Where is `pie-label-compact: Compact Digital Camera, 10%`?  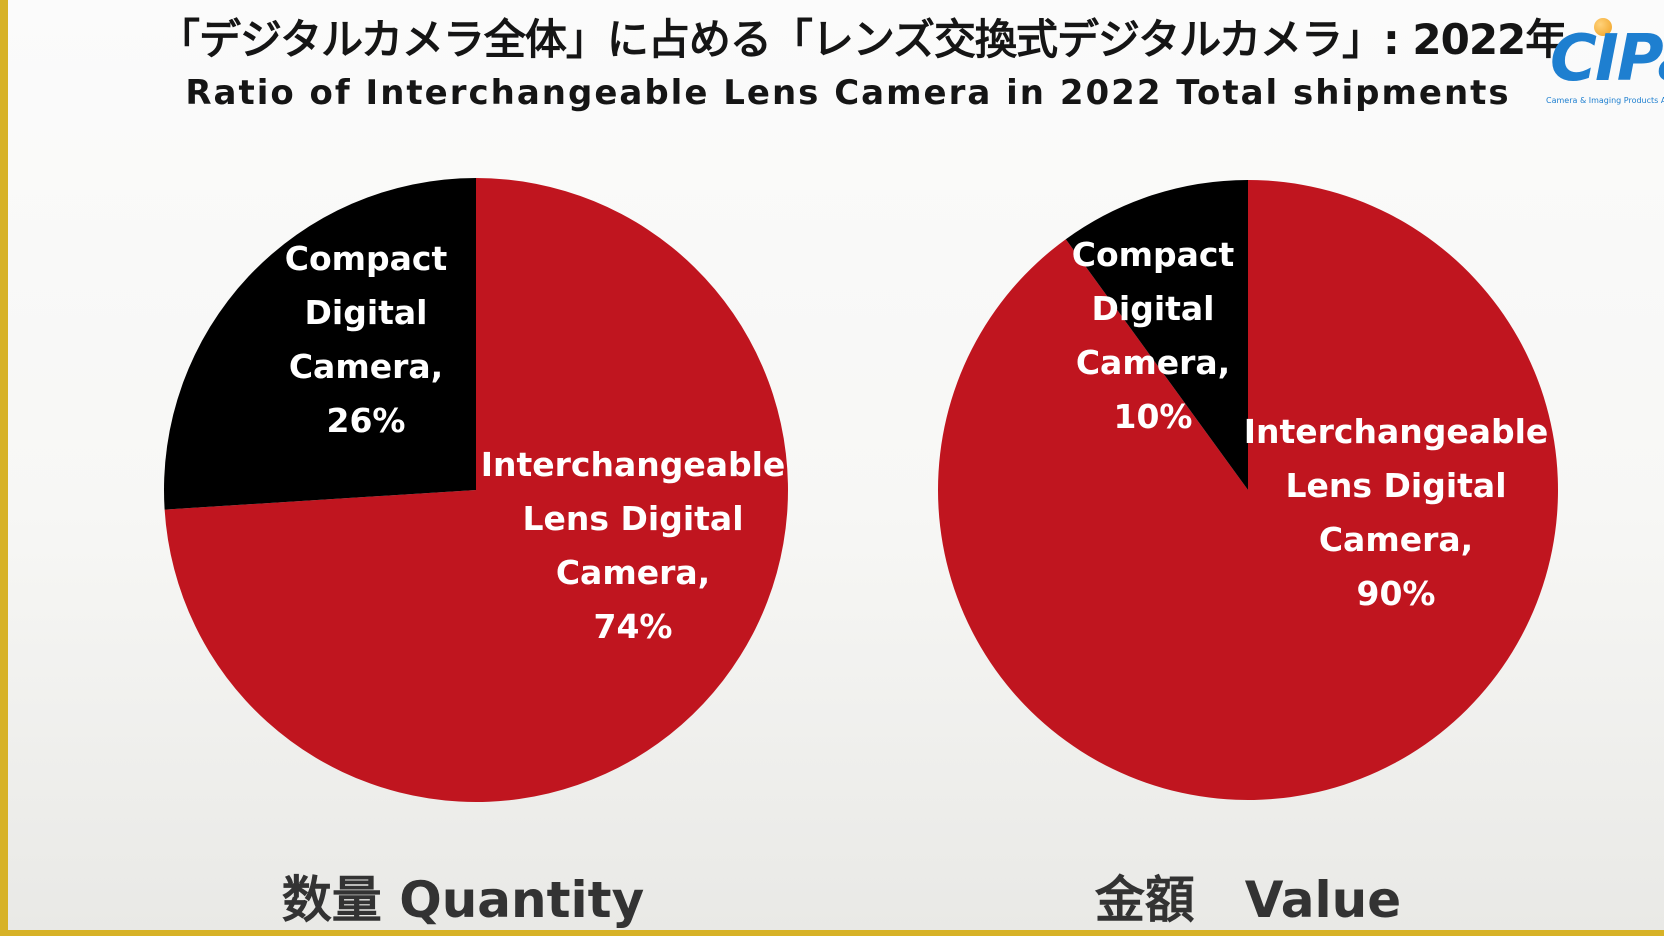 pie-label-compact: Compact Digital Camera, 10% is located at coordinates (1153, 335).